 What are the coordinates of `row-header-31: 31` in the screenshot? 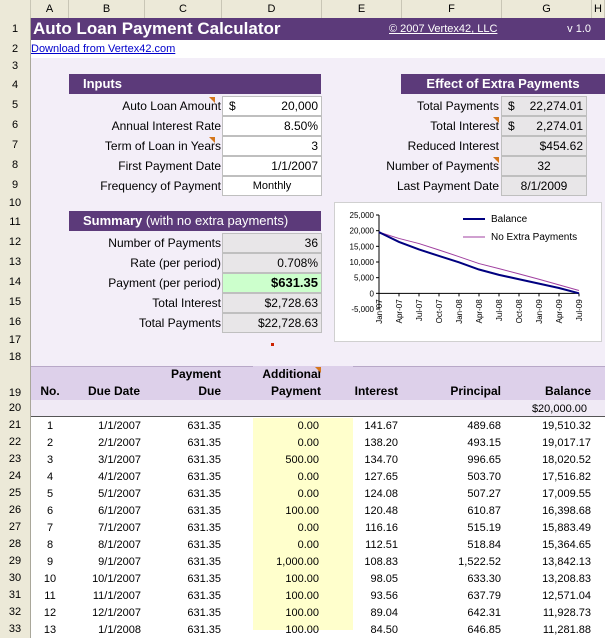 It's located at (15, 595).